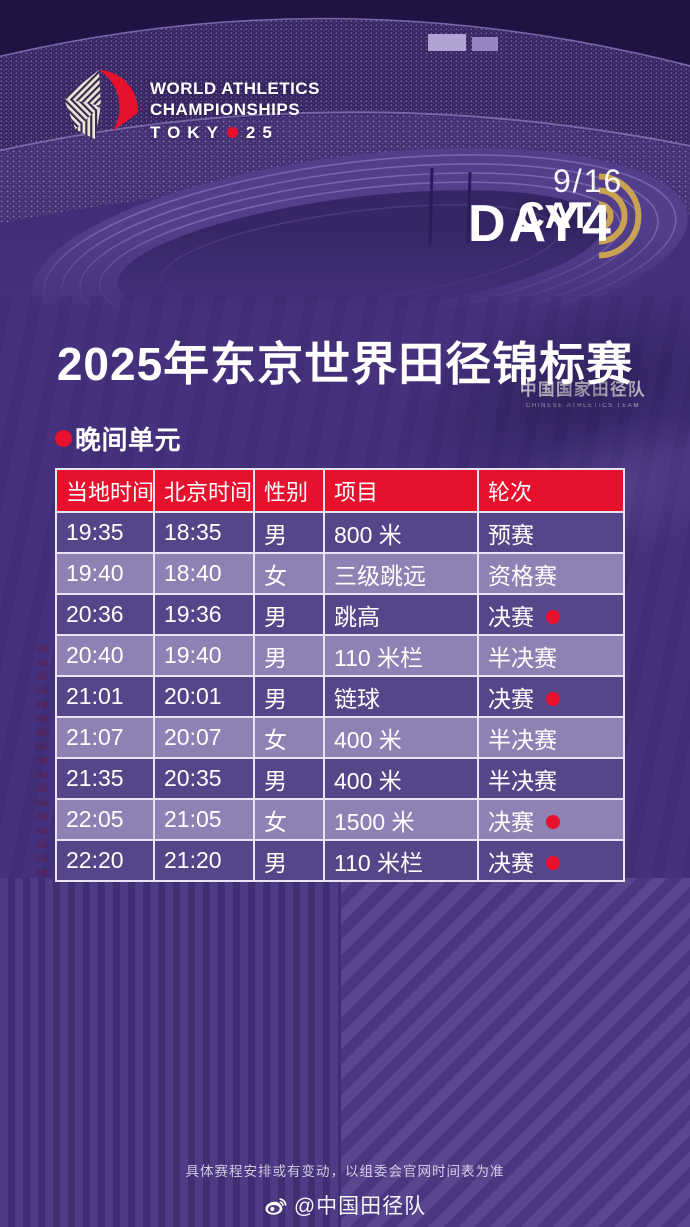 The image size is (690, 1227). I want to click on table-row: 21:07 20:07 女 400 米 半决赛, so click(340, 737).